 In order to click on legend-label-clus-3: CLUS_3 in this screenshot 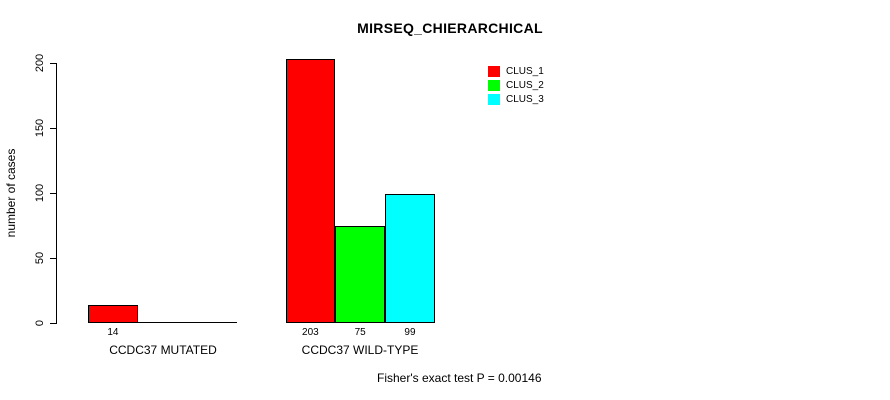, I will do `click(525, 99)`.